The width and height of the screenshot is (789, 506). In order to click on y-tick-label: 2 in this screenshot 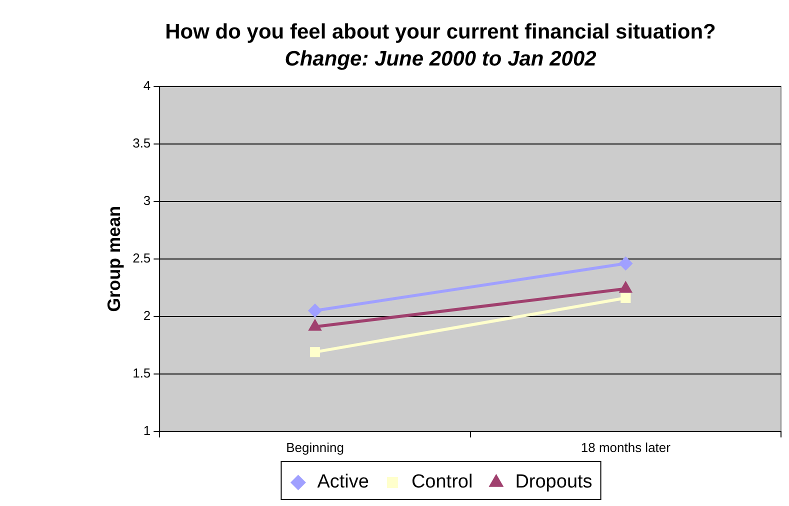, I will do `click(147, 315)`.